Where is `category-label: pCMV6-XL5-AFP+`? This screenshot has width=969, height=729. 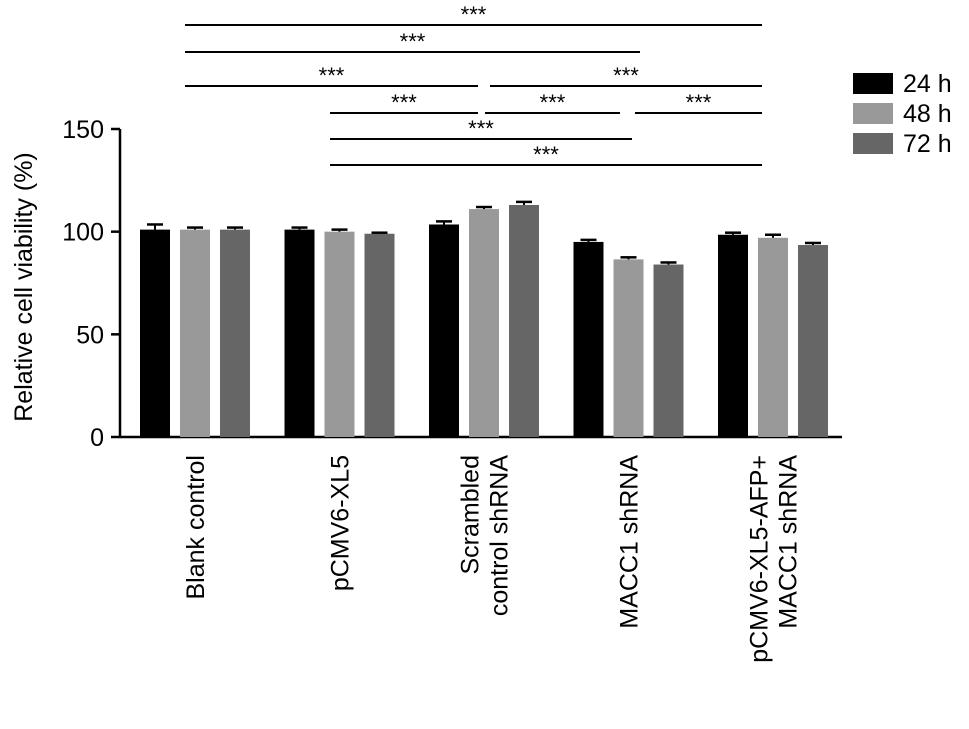 category-label: pCMV6-XL5-AFP+ is located at coordinates (760, 559).